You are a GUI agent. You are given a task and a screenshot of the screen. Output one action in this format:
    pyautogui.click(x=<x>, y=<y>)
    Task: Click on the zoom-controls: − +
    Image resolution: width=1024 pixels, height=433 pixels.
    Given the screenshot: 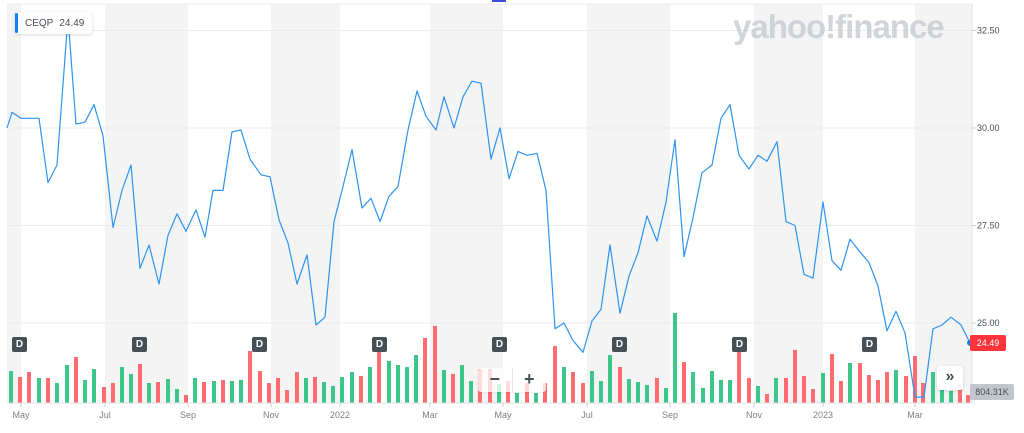 What is the action you would take?
    pyautogui.click(x=512, y=380)
    